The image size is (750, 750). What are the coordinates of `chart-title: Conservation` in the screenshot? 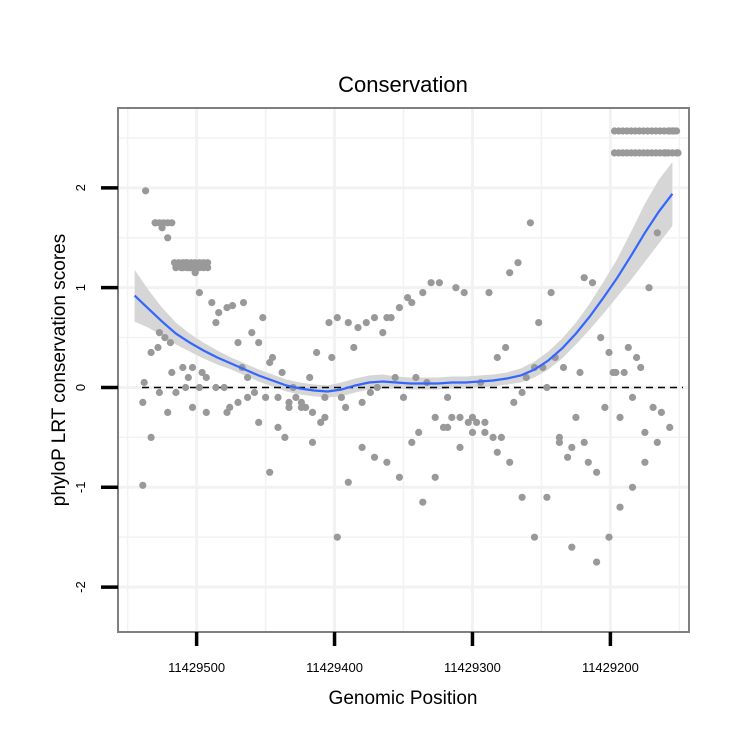 It's located at (403, 84).